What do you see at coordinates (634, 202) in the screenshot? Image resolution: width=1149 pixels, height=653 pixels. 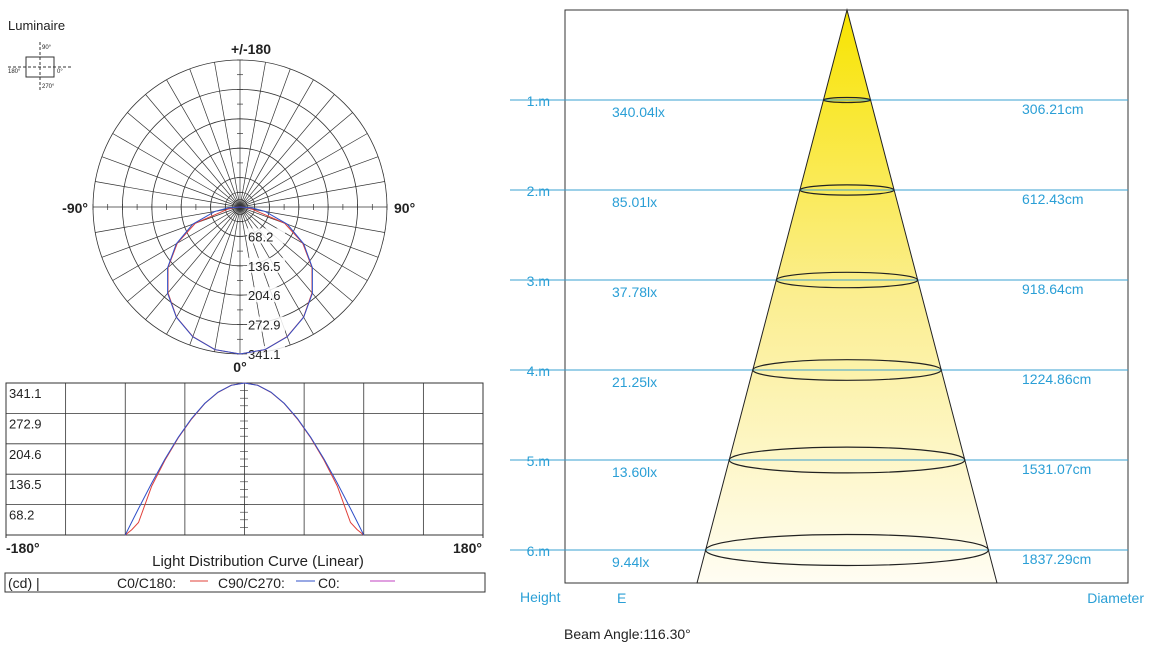 I see `illuminance-label: 85.01lx` at bounding box center [634, 202].